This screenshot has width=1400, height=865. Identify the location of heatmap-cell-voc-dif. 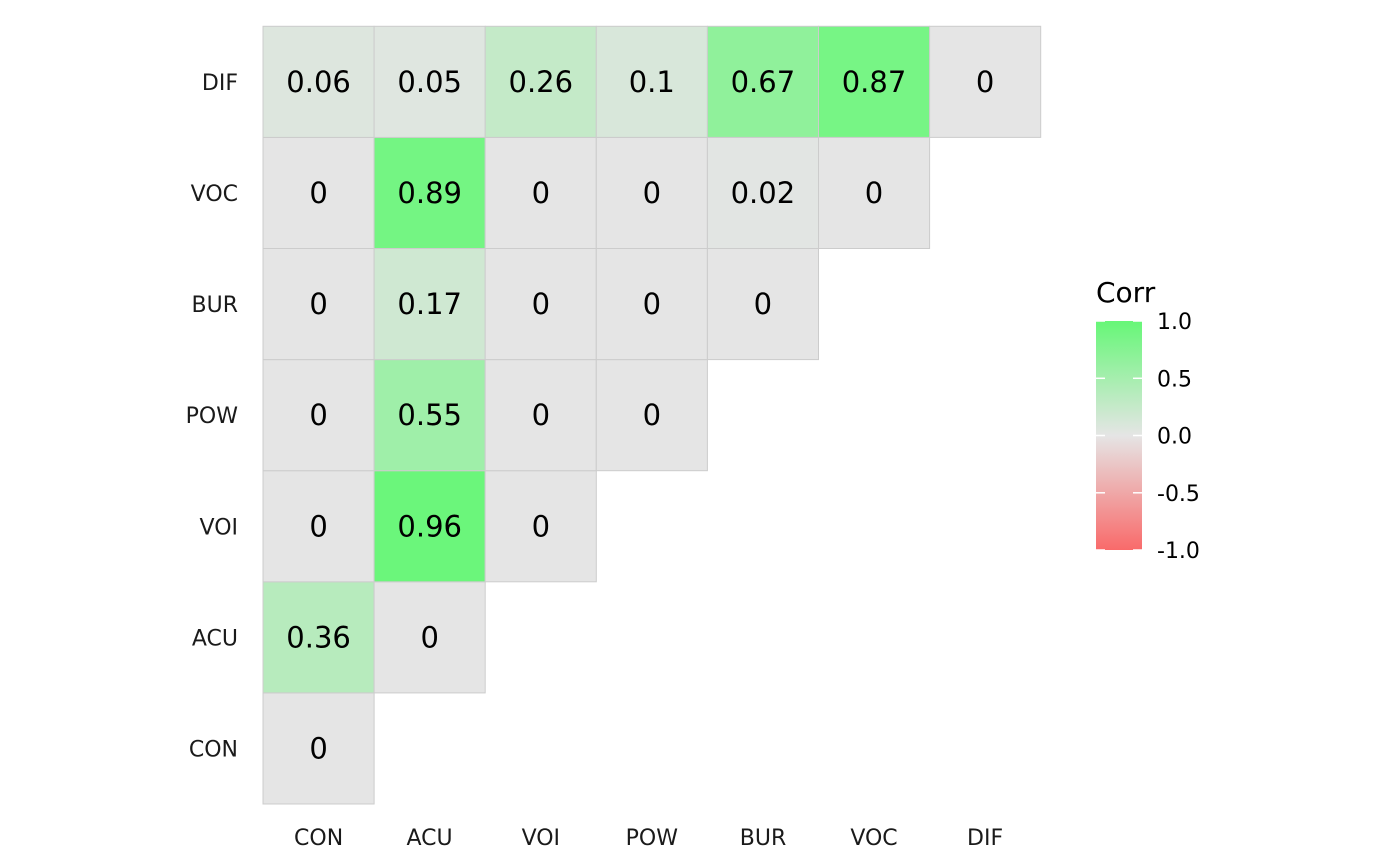
(874, 81).